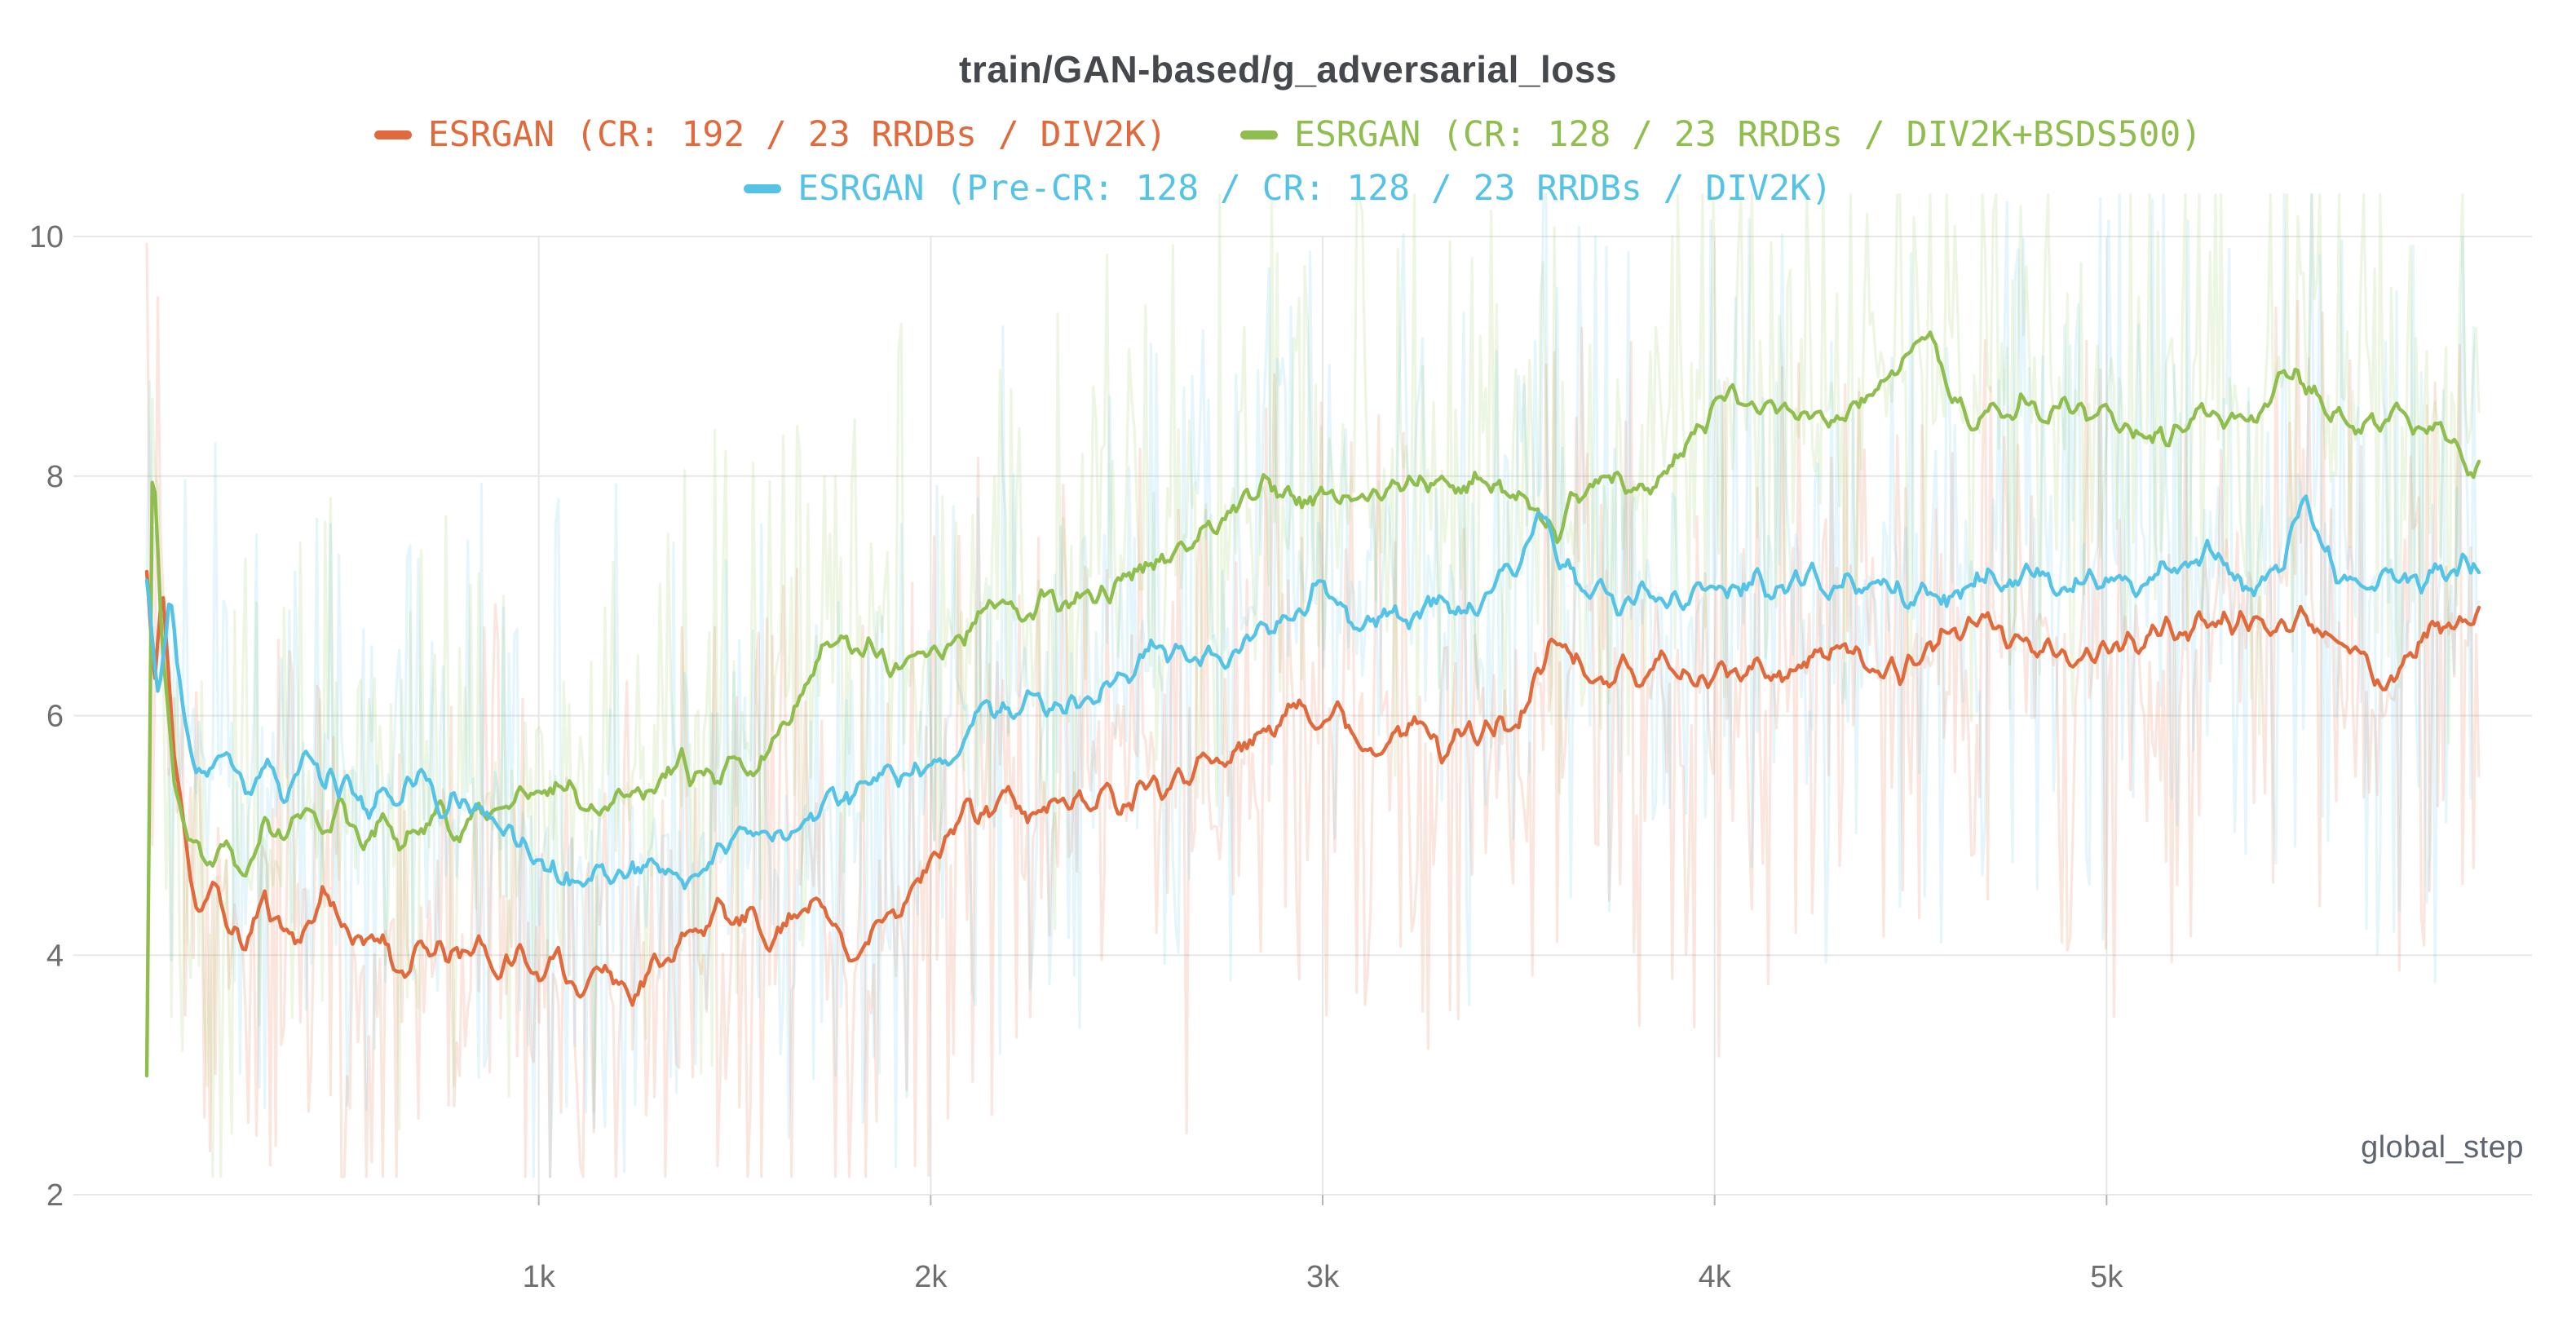  Describe the element at coordinates (1258, 134) in the screenshot. I see `legend-swatch-green` at that location.